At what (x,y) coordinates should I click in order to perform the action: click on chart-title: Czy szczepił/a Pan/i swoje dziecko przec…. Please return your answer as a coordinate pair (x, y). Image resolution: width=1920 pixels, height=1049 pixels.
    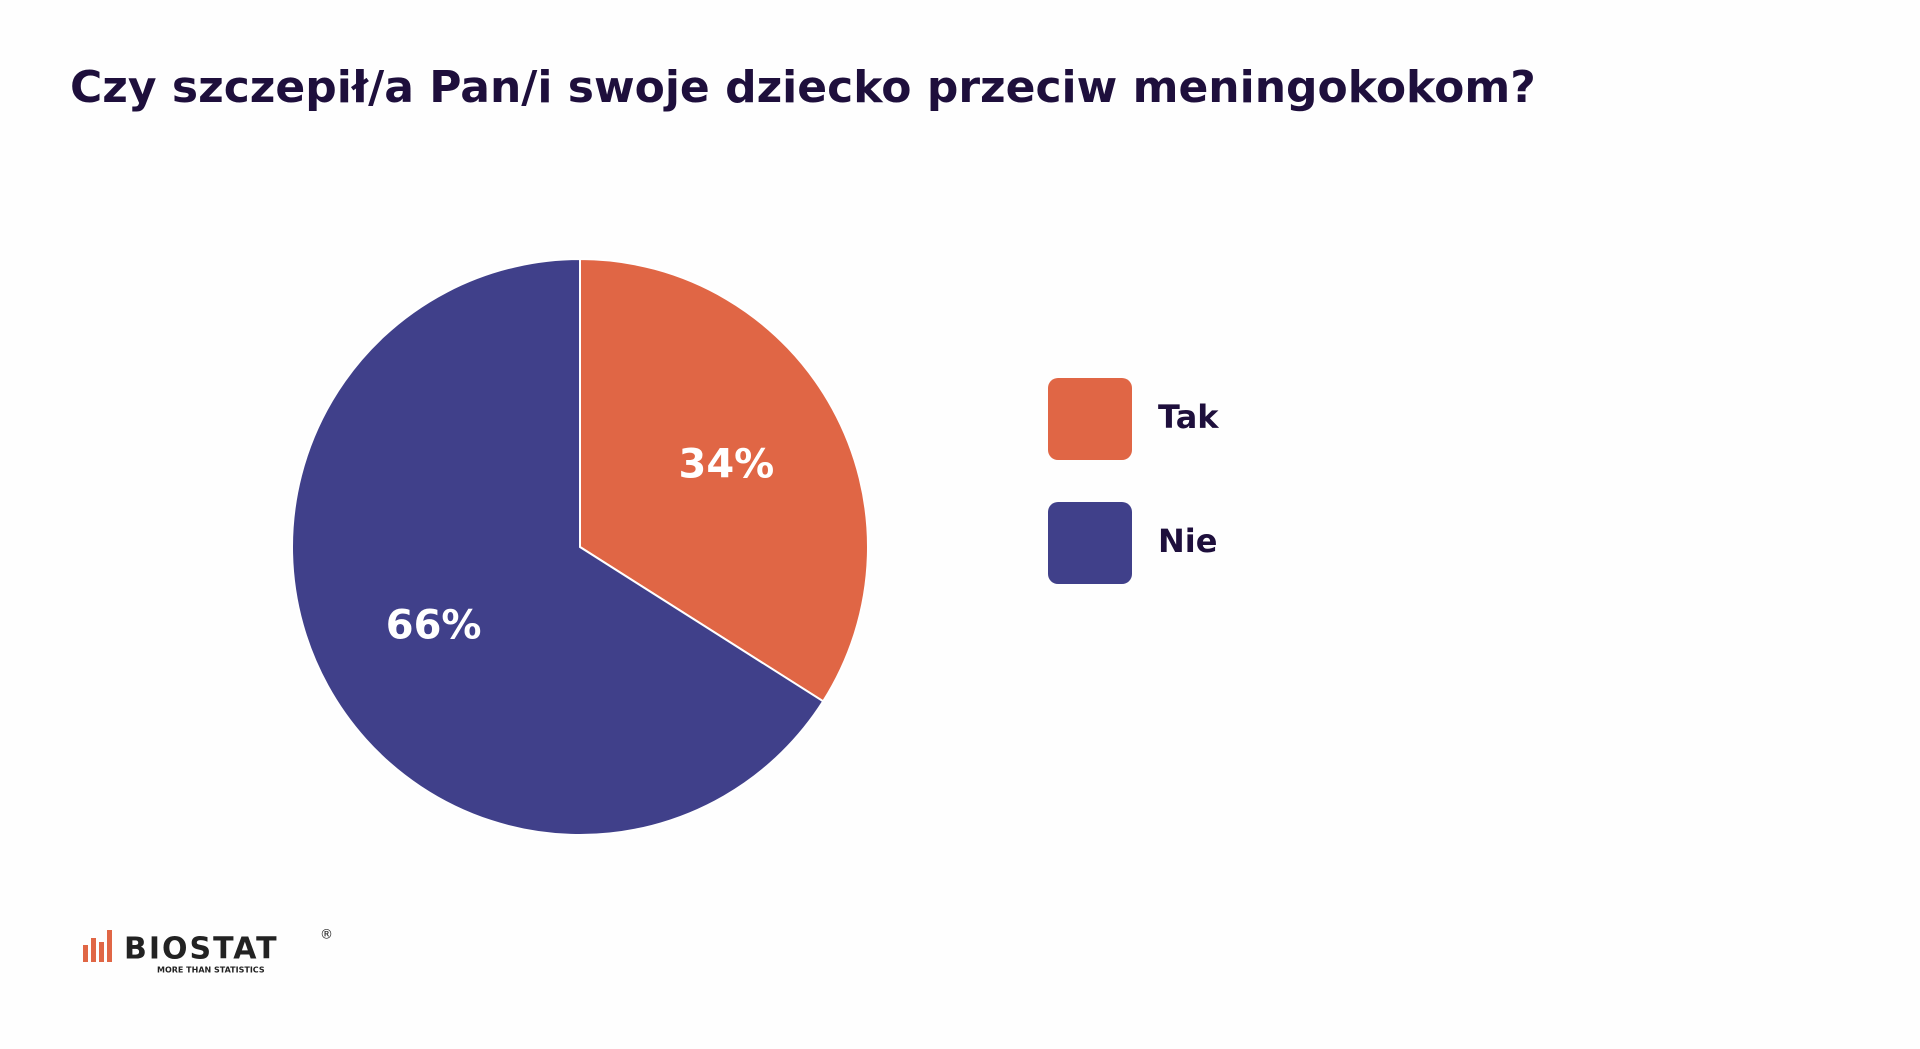
    Looking at the image, I should click on (803, 87).